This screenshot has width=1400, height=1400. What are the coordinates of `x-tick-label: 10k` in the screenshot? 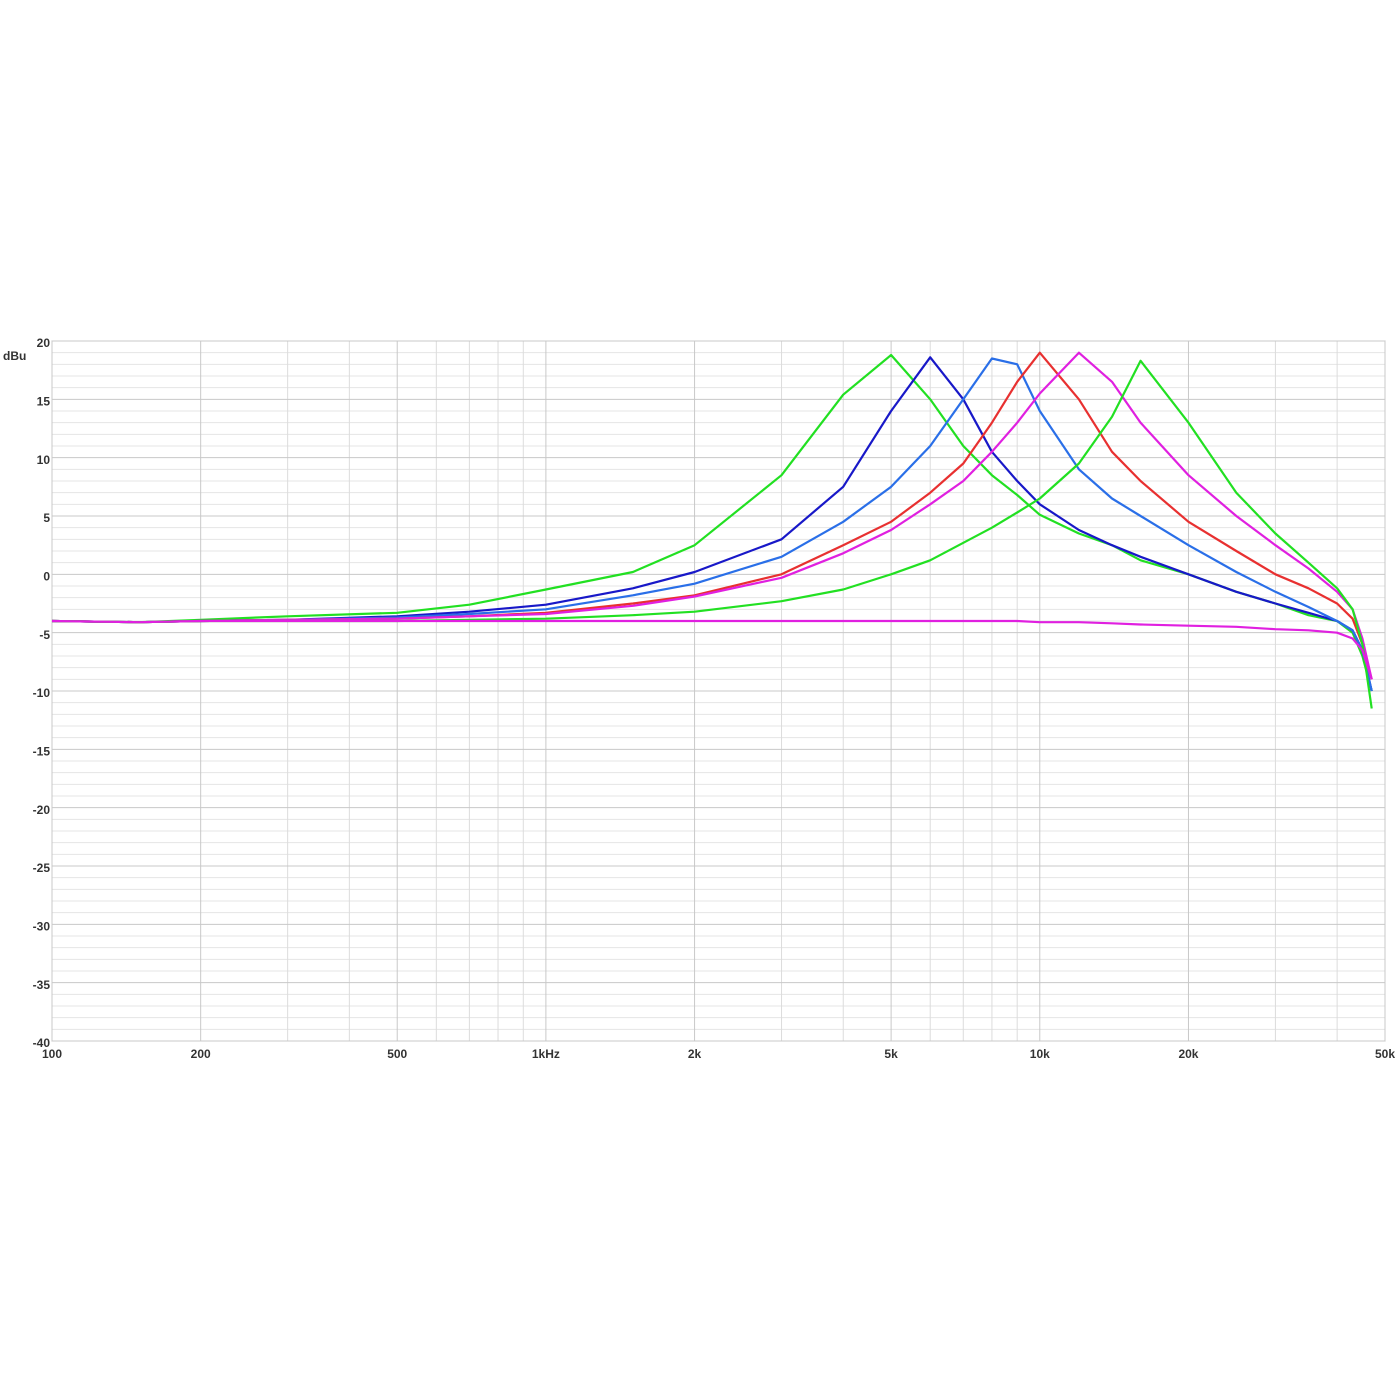 It's located at (1040, 1054).